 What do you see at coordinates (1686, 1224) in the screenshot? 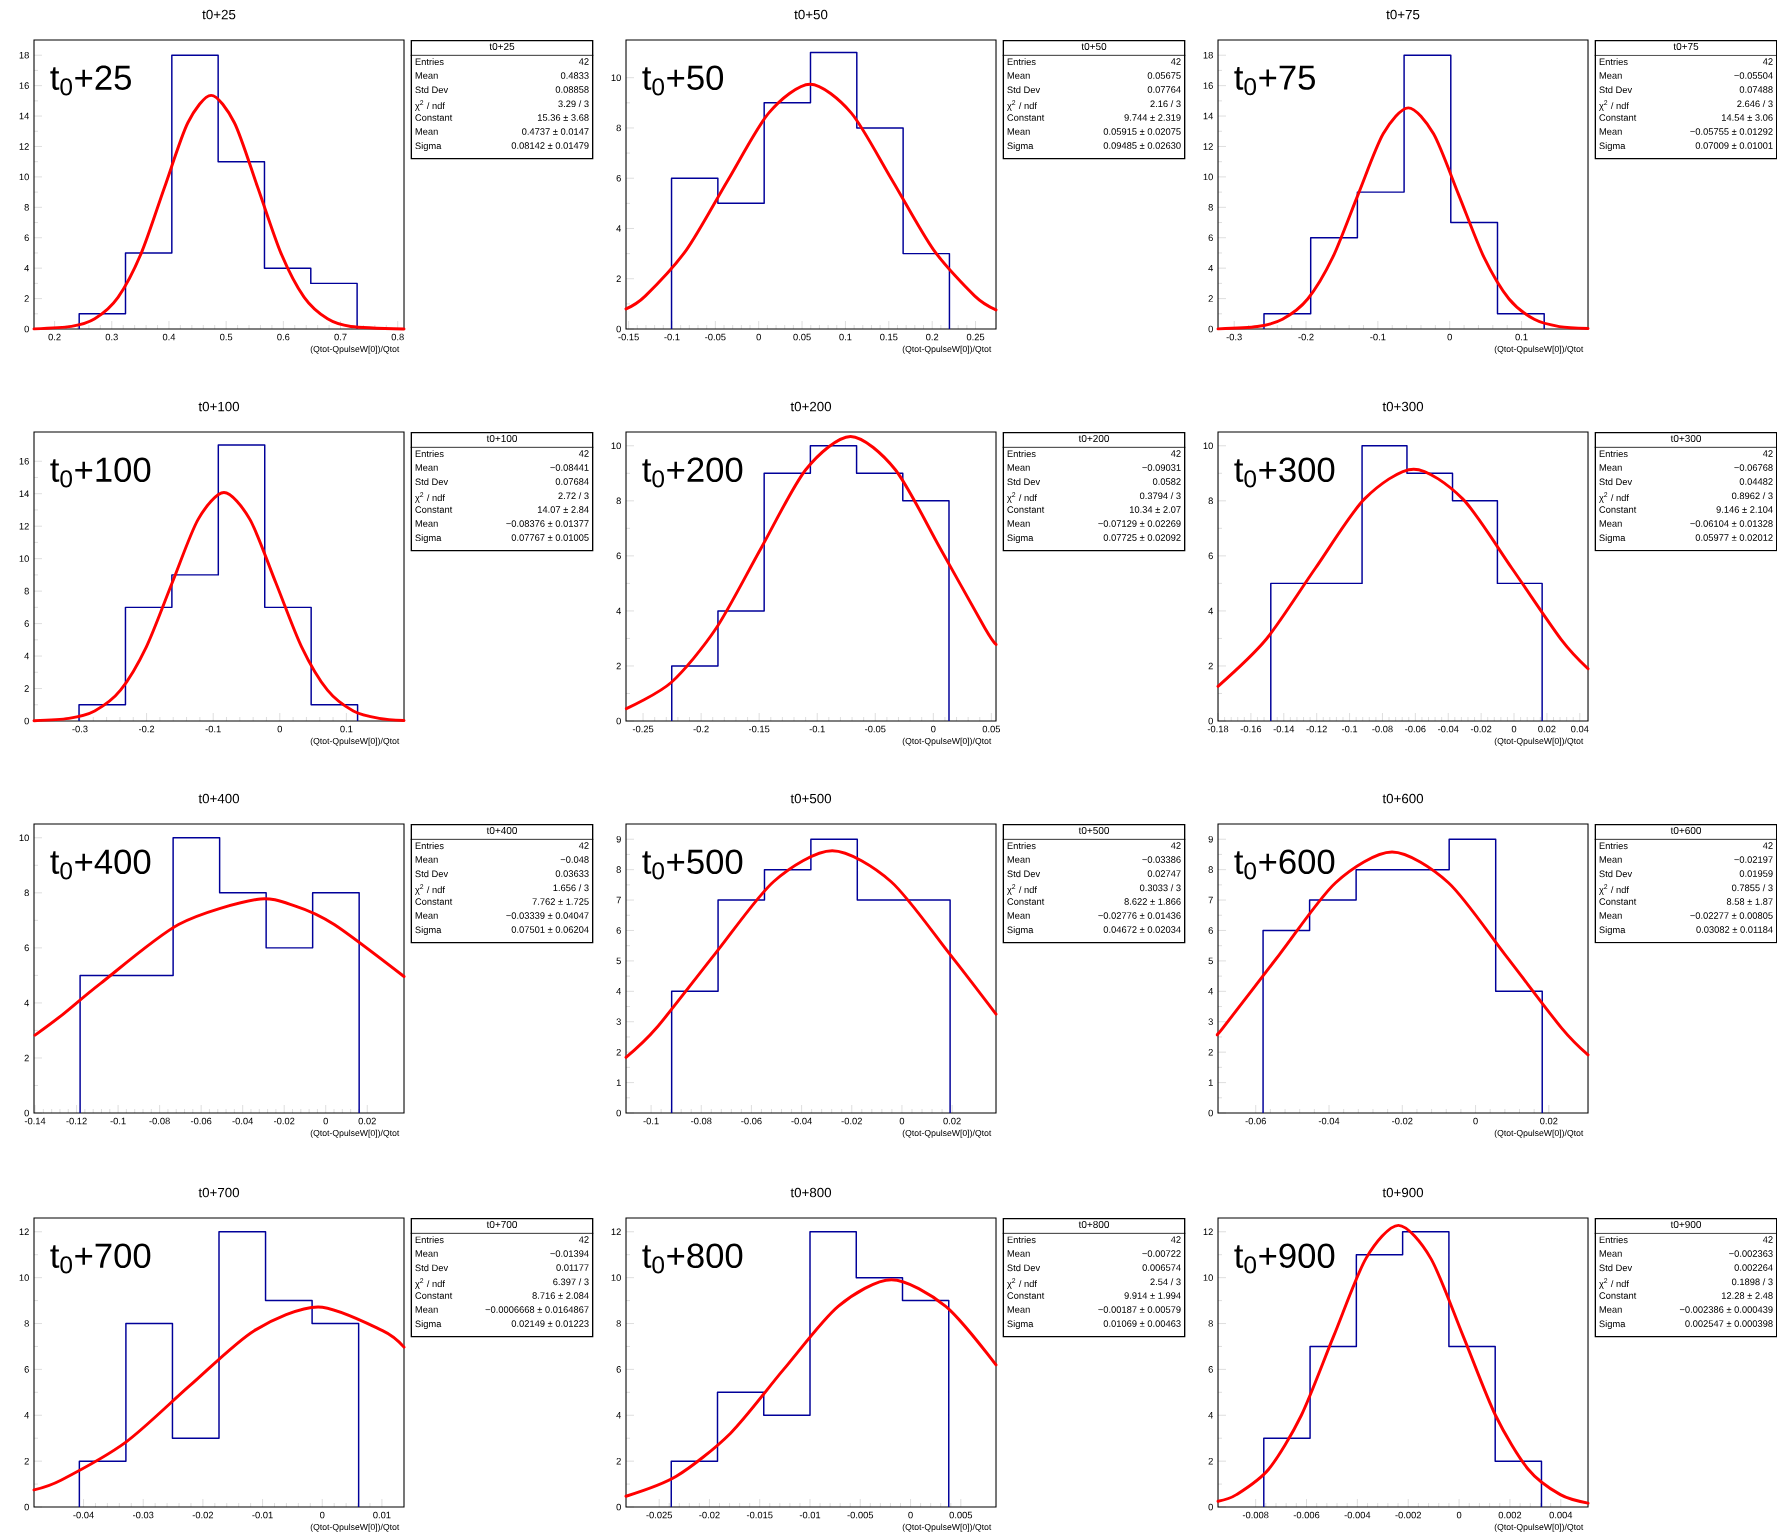
I see `text: t0+900` at bounding box center [1686, 1224].